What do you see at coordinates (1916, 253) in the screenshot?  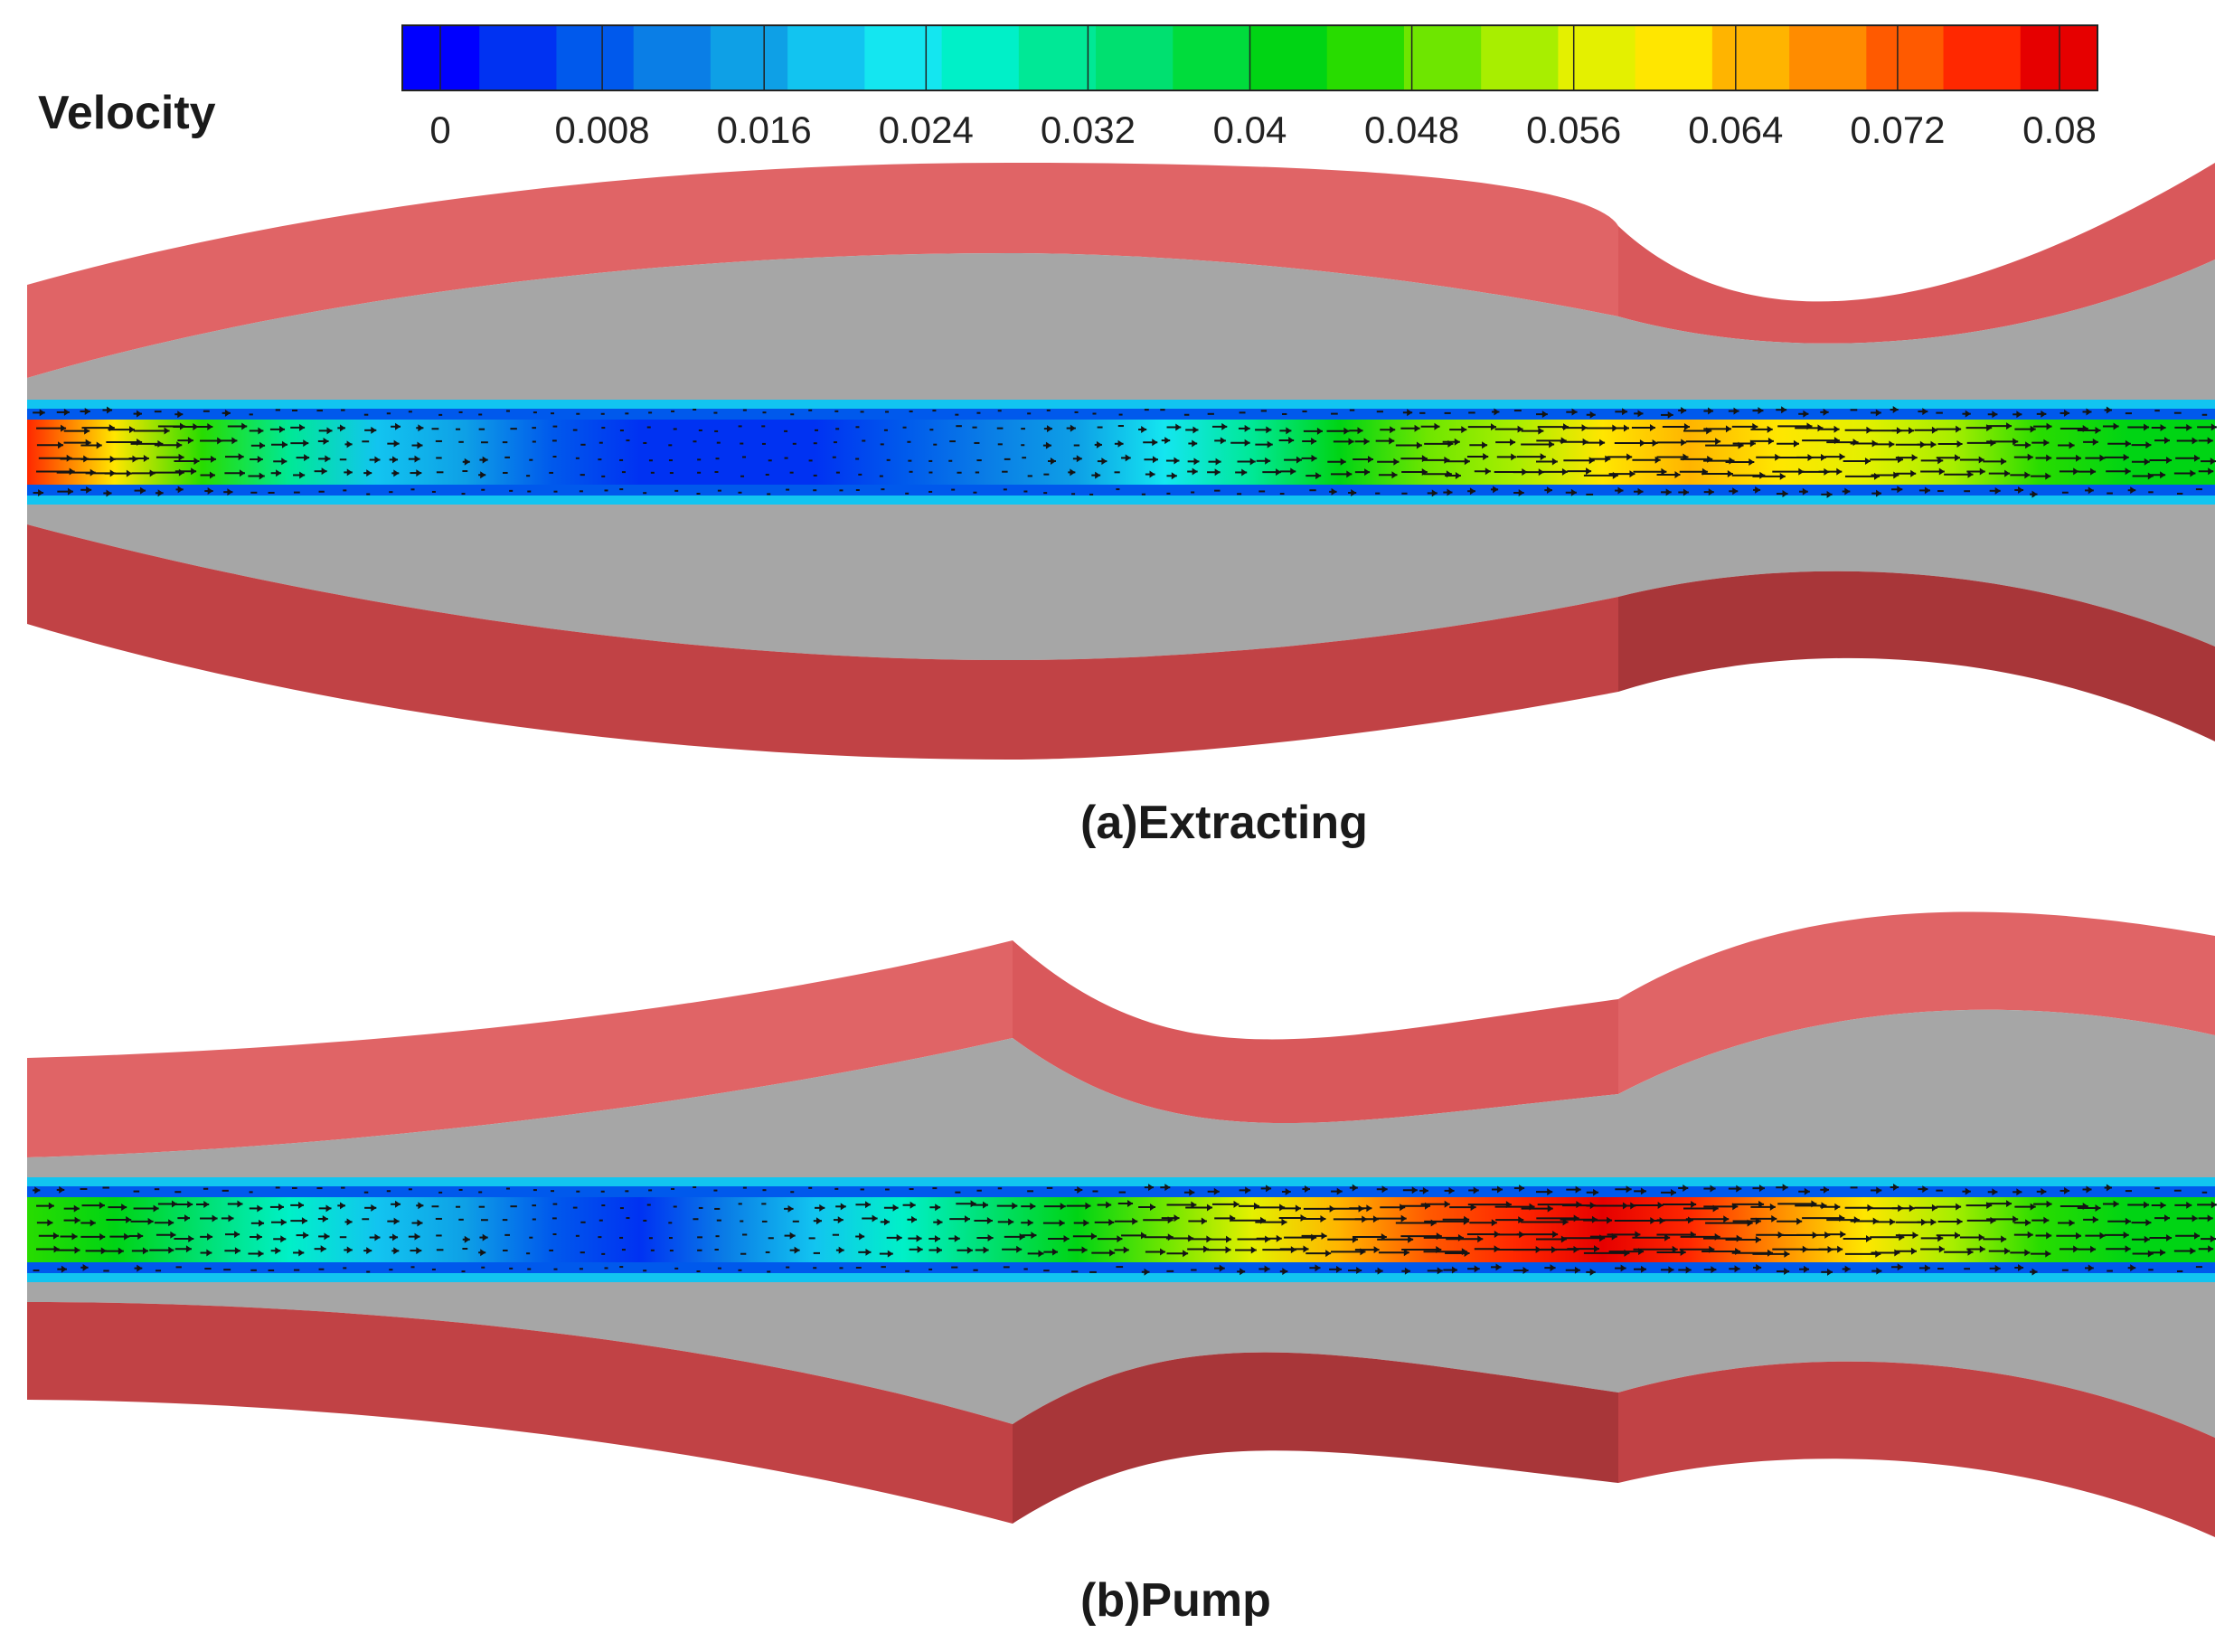 I see `upper-wall-a-right` at bounding box center [1916, 253].